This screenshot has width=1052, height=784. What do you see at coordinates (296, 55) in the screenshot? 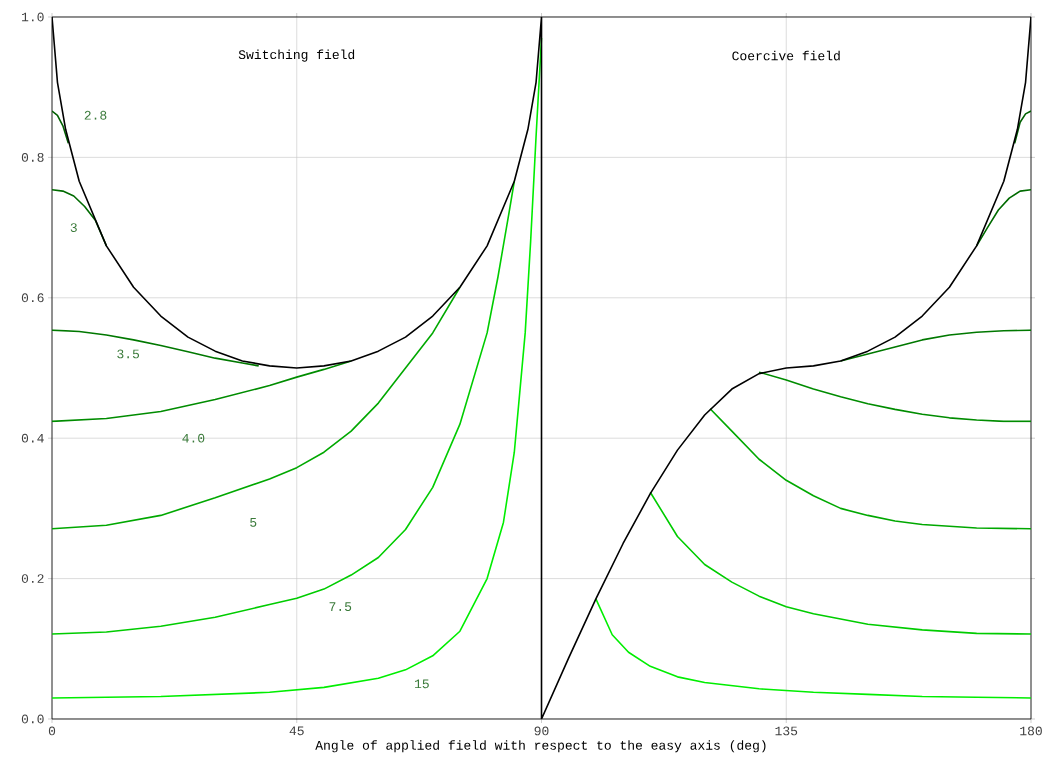
I see `annotation: Switching field` at bounding box center [296, 55].